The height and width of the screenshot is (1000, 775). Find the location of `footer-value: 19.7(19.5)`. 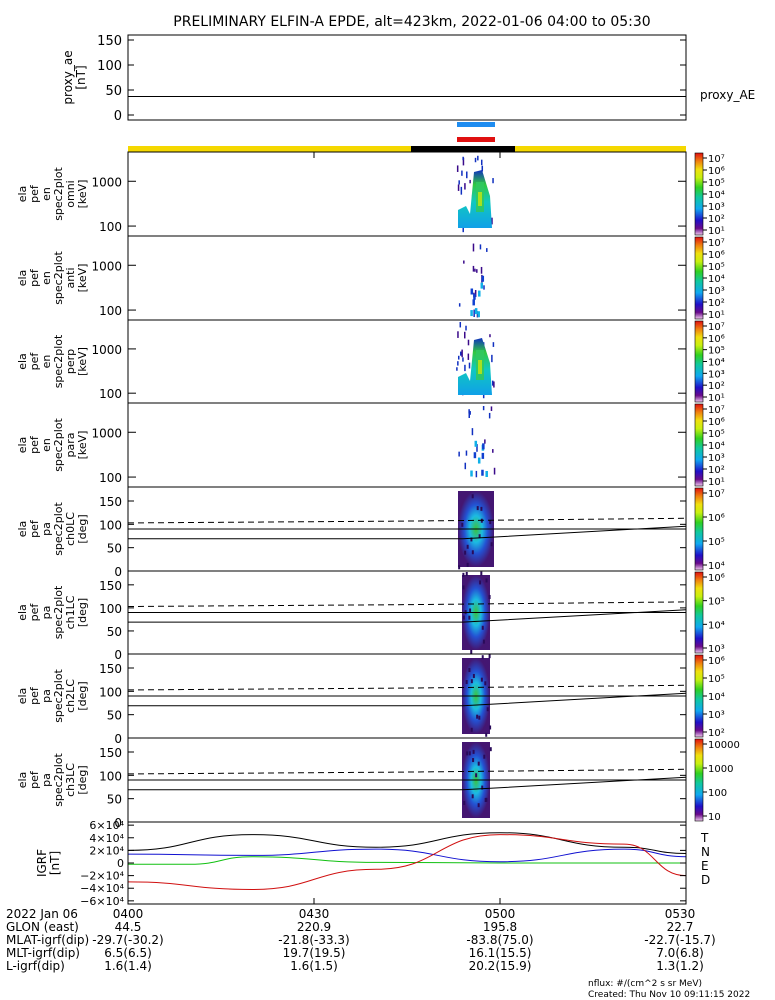

footer-value: 19.7(19.5) is located at coordinates (314, 953).